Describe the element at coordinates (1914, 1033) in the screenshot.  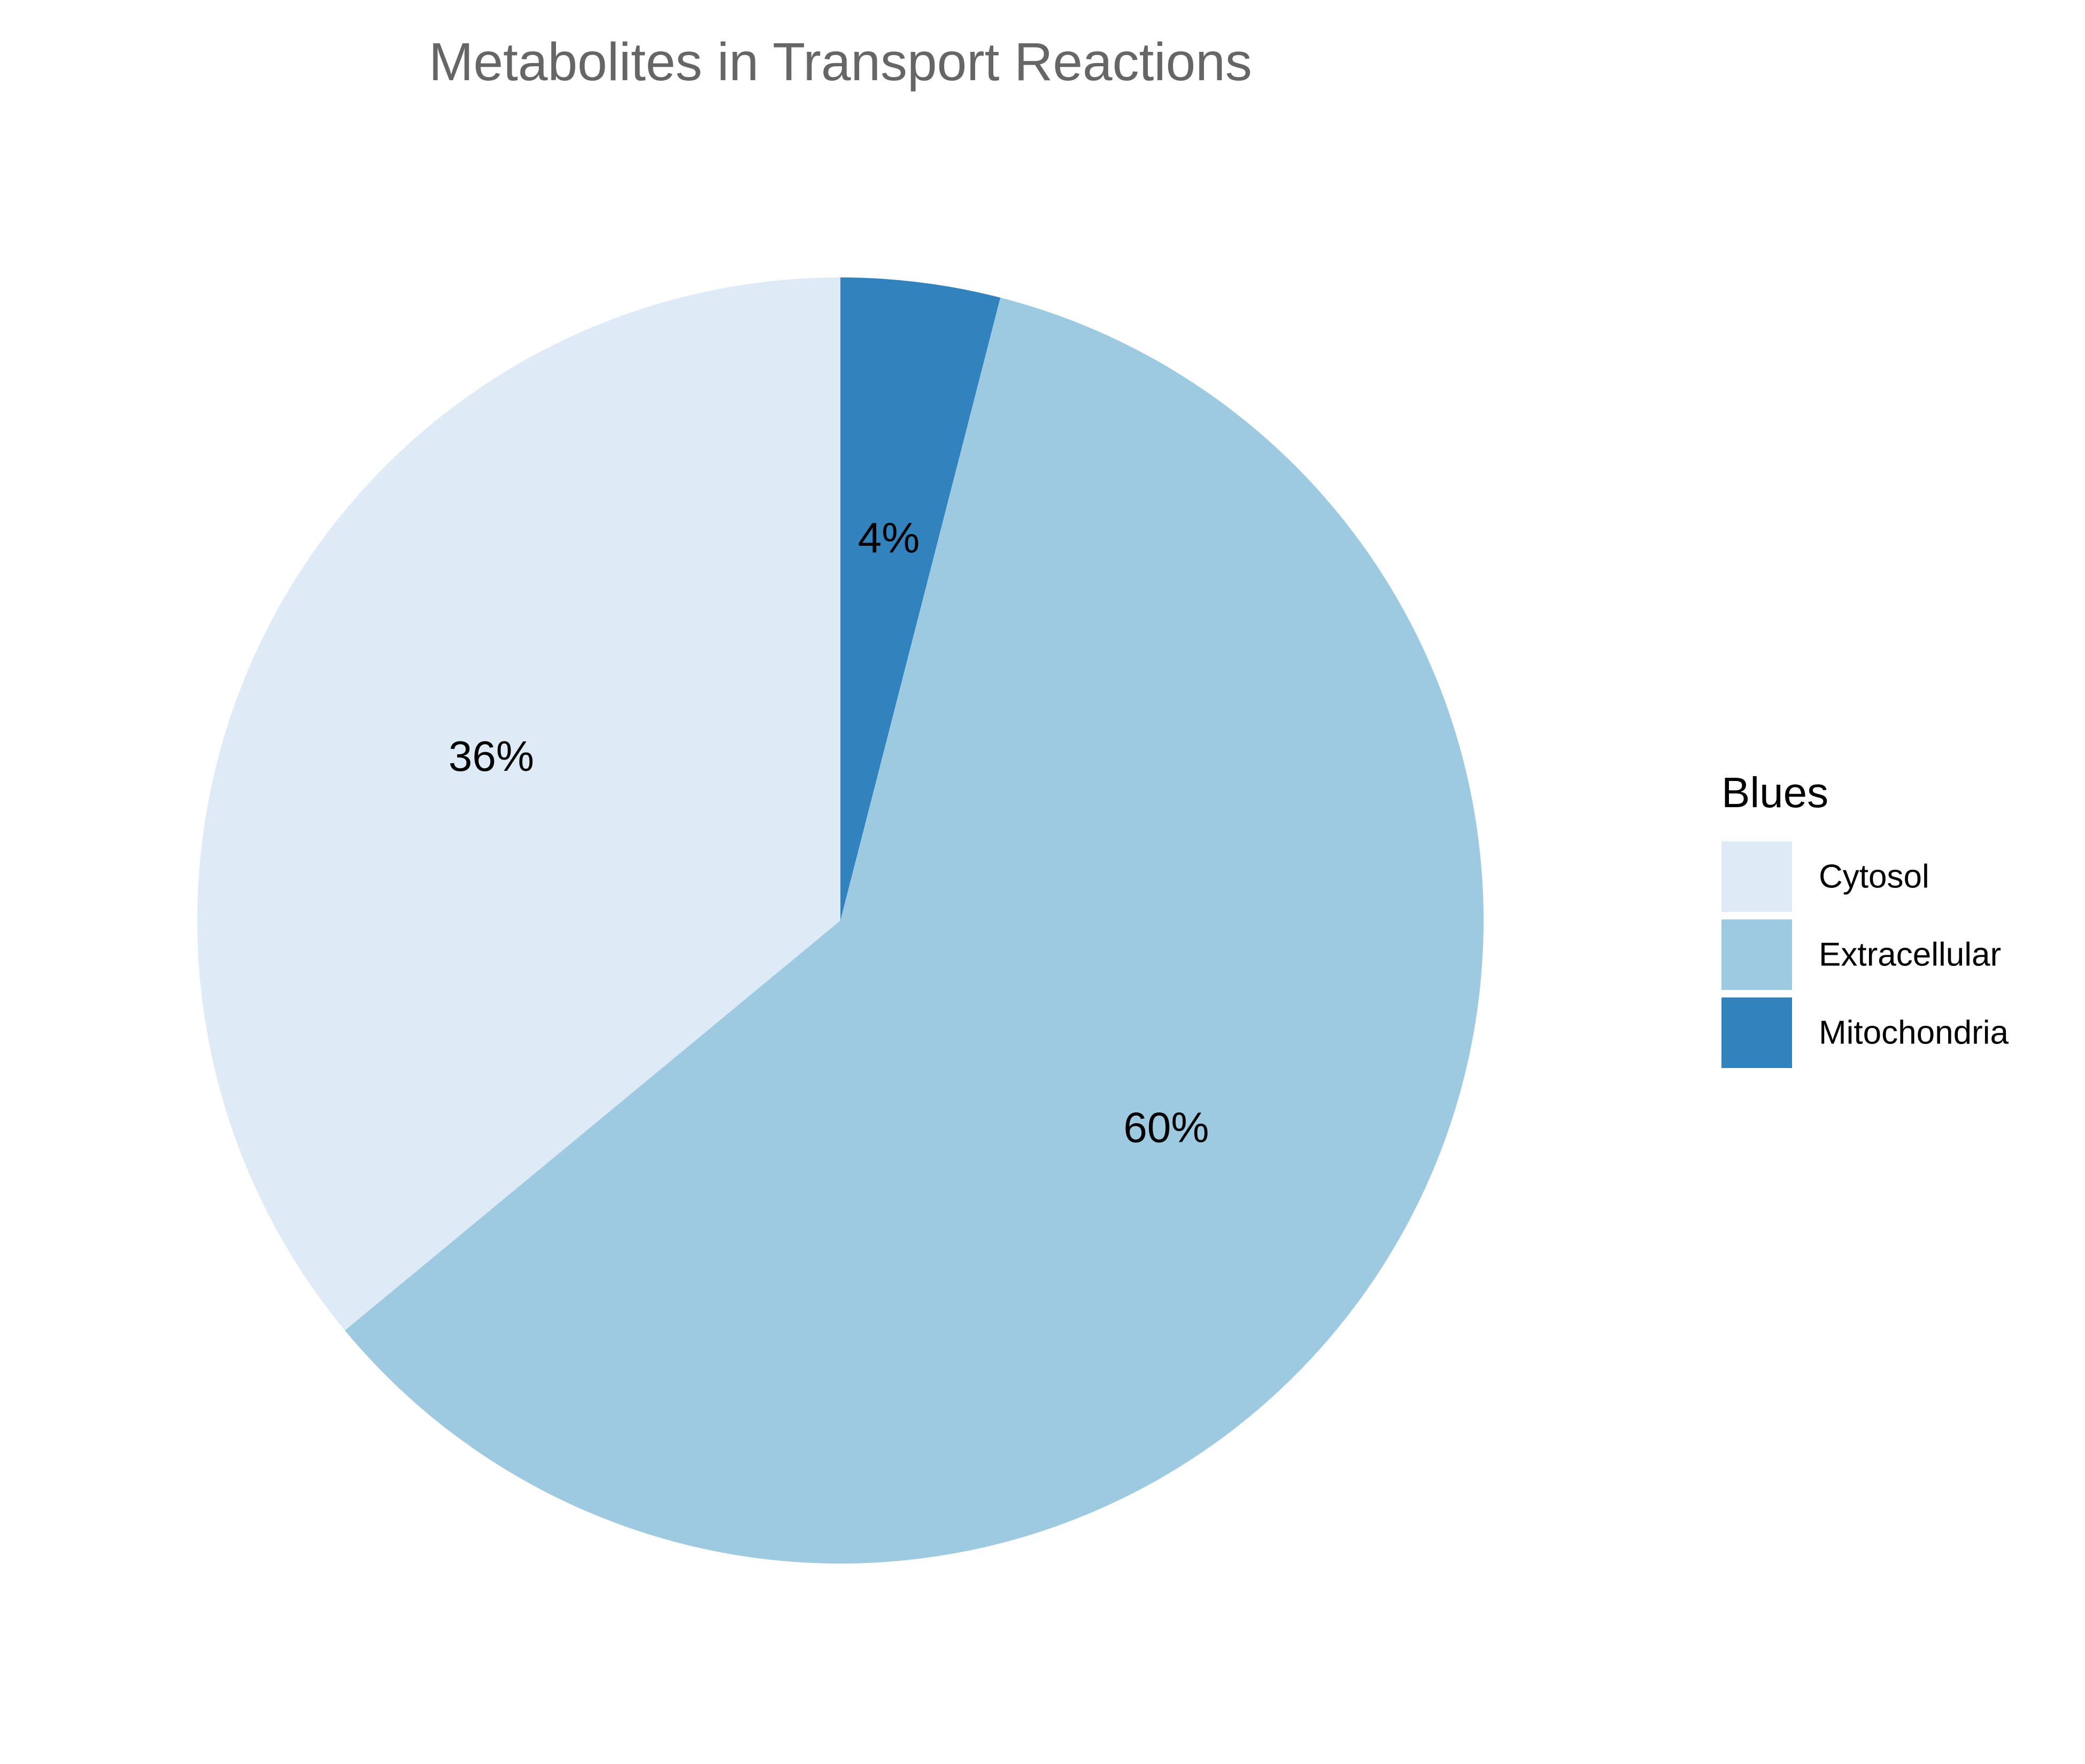
I see `legend-label-mitochondria: Mitochondria` at that location.